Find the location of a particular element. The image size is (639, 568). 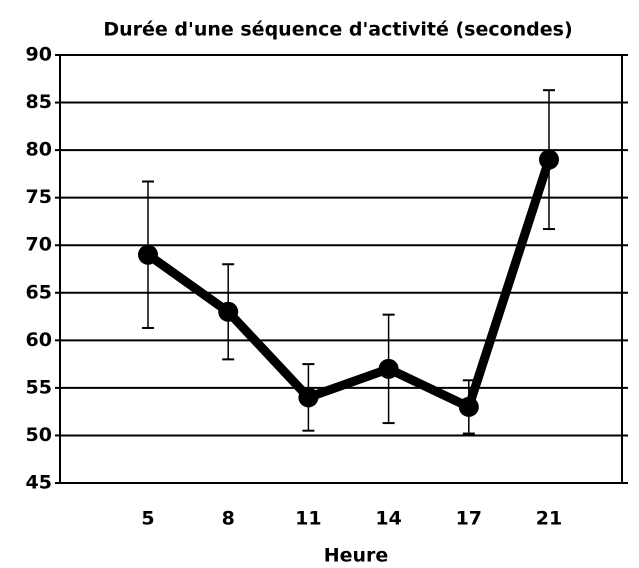

y-tick-label: 70 is located at coordinates (39, 245).